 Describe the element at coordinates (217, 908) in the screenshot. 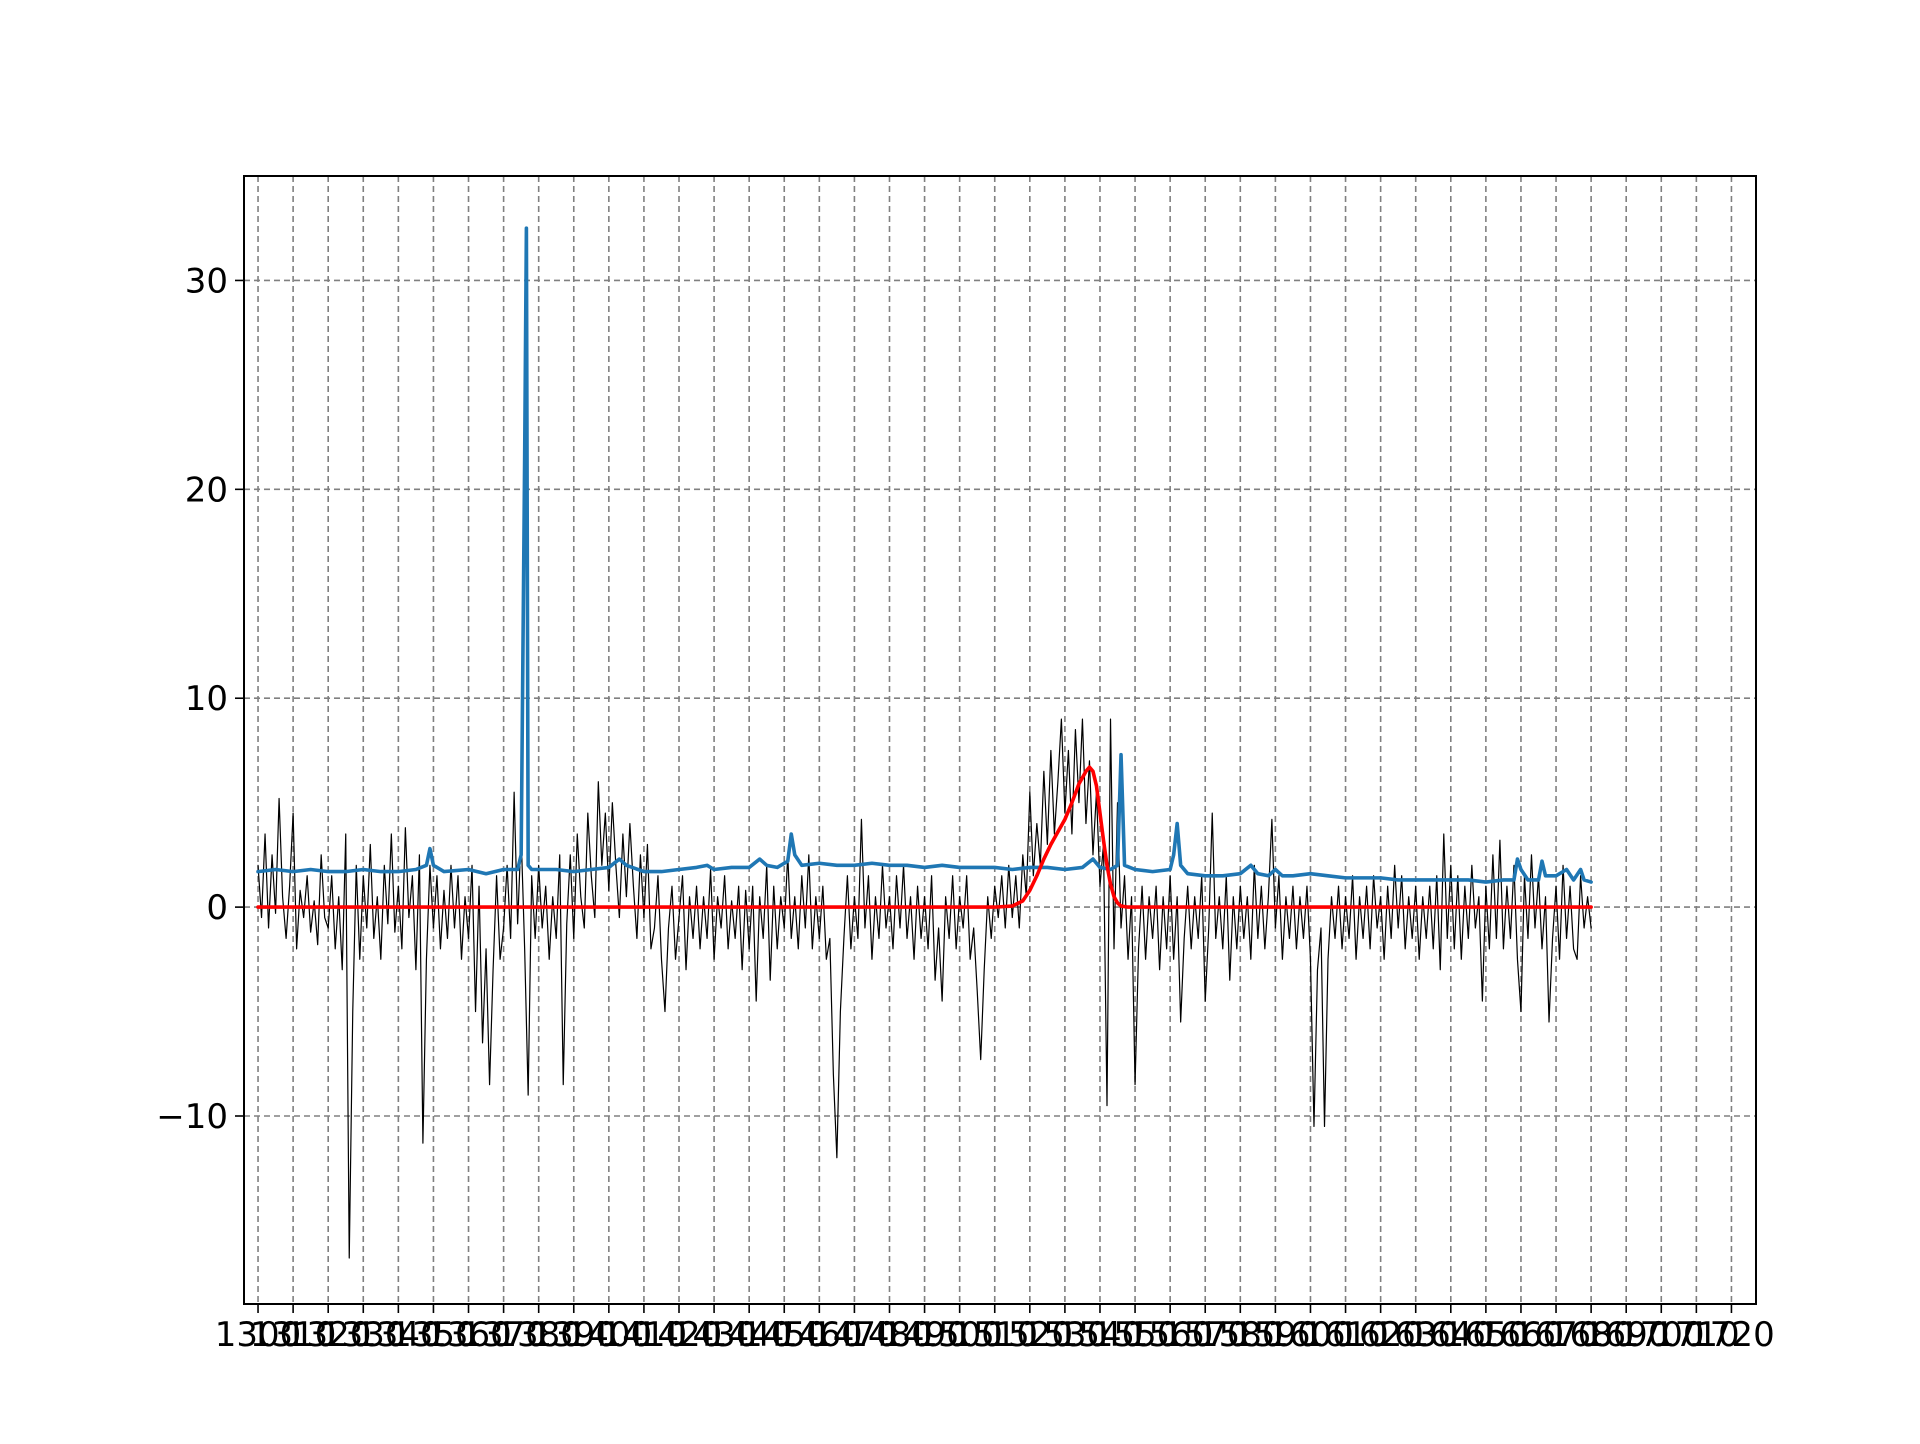

I see `y-tick-label: 0` at that location.